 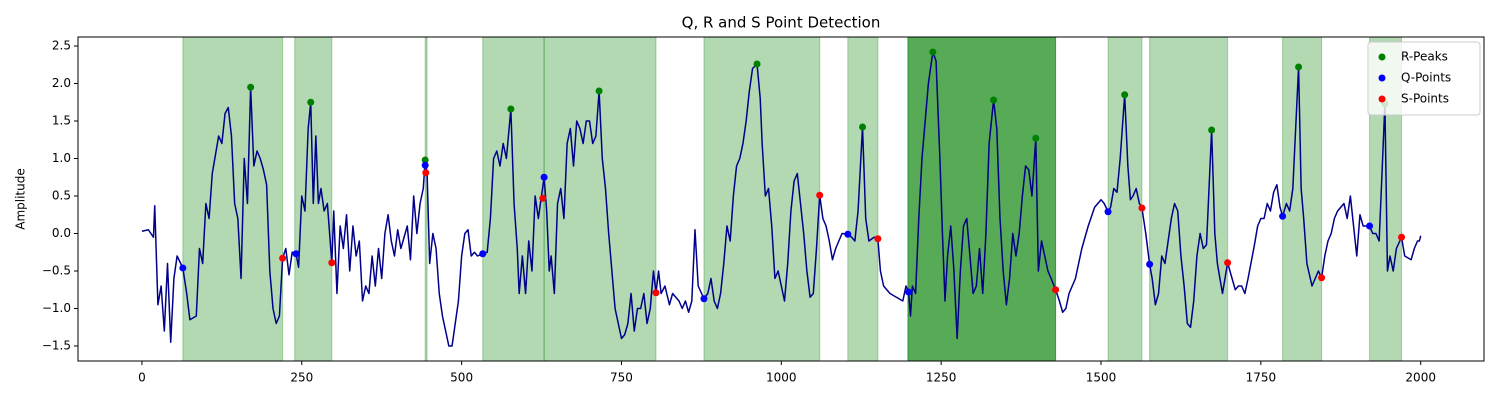 What do you see at coordinates (56, 346) in the screenshot?
I see `y-tick-label: −1.5` at bounding box center [56, 346].